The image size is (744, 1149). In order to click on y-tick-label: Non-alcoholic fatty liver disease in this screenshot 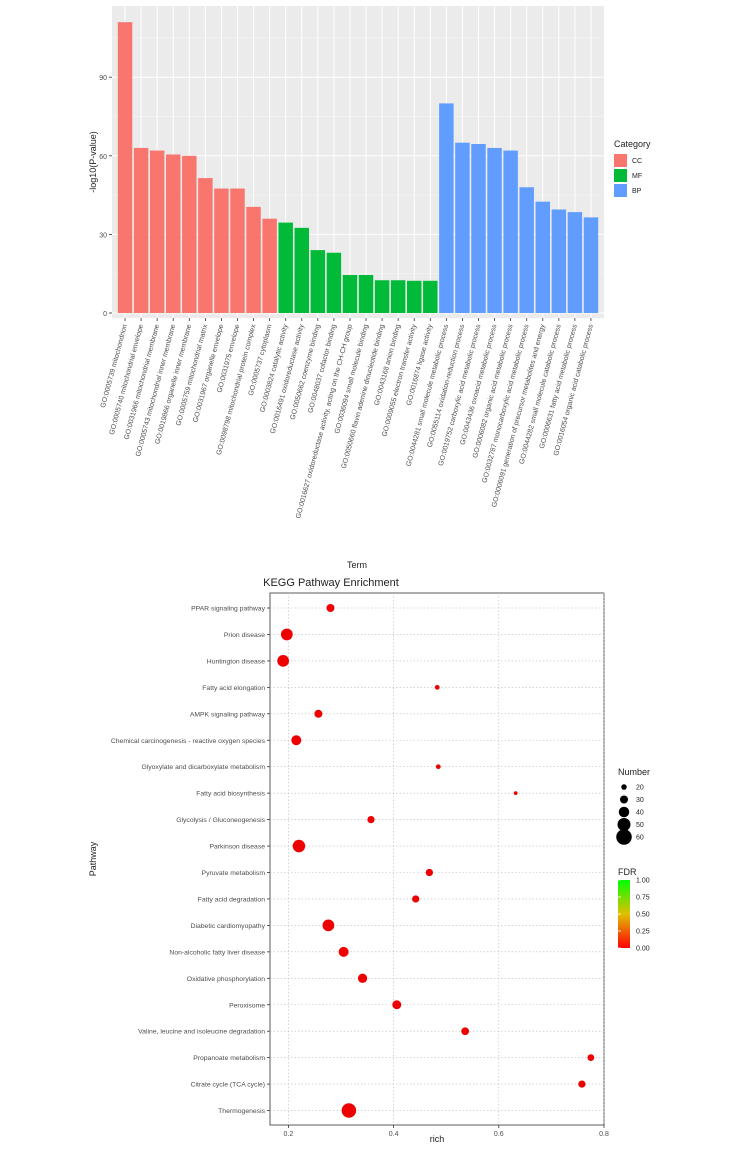, I will do `click(217, 952)`.